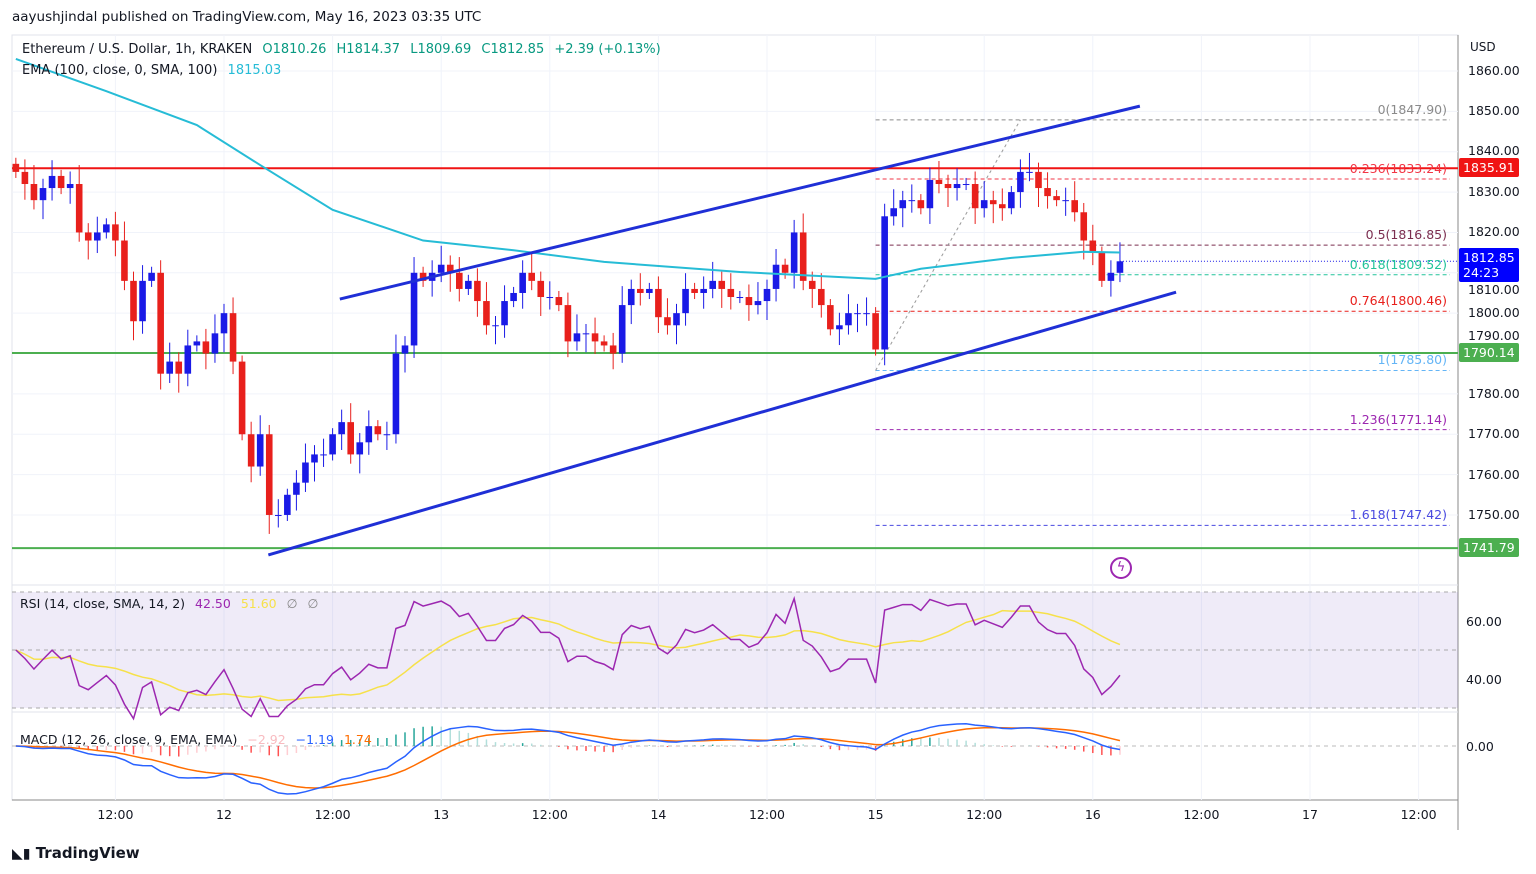 Image resolution: width=1536 pixels, height=874 pixels. Describe the element at coordinates (1494, 150) in the screenshot. I see `price-tick: 1840.00` at that location.